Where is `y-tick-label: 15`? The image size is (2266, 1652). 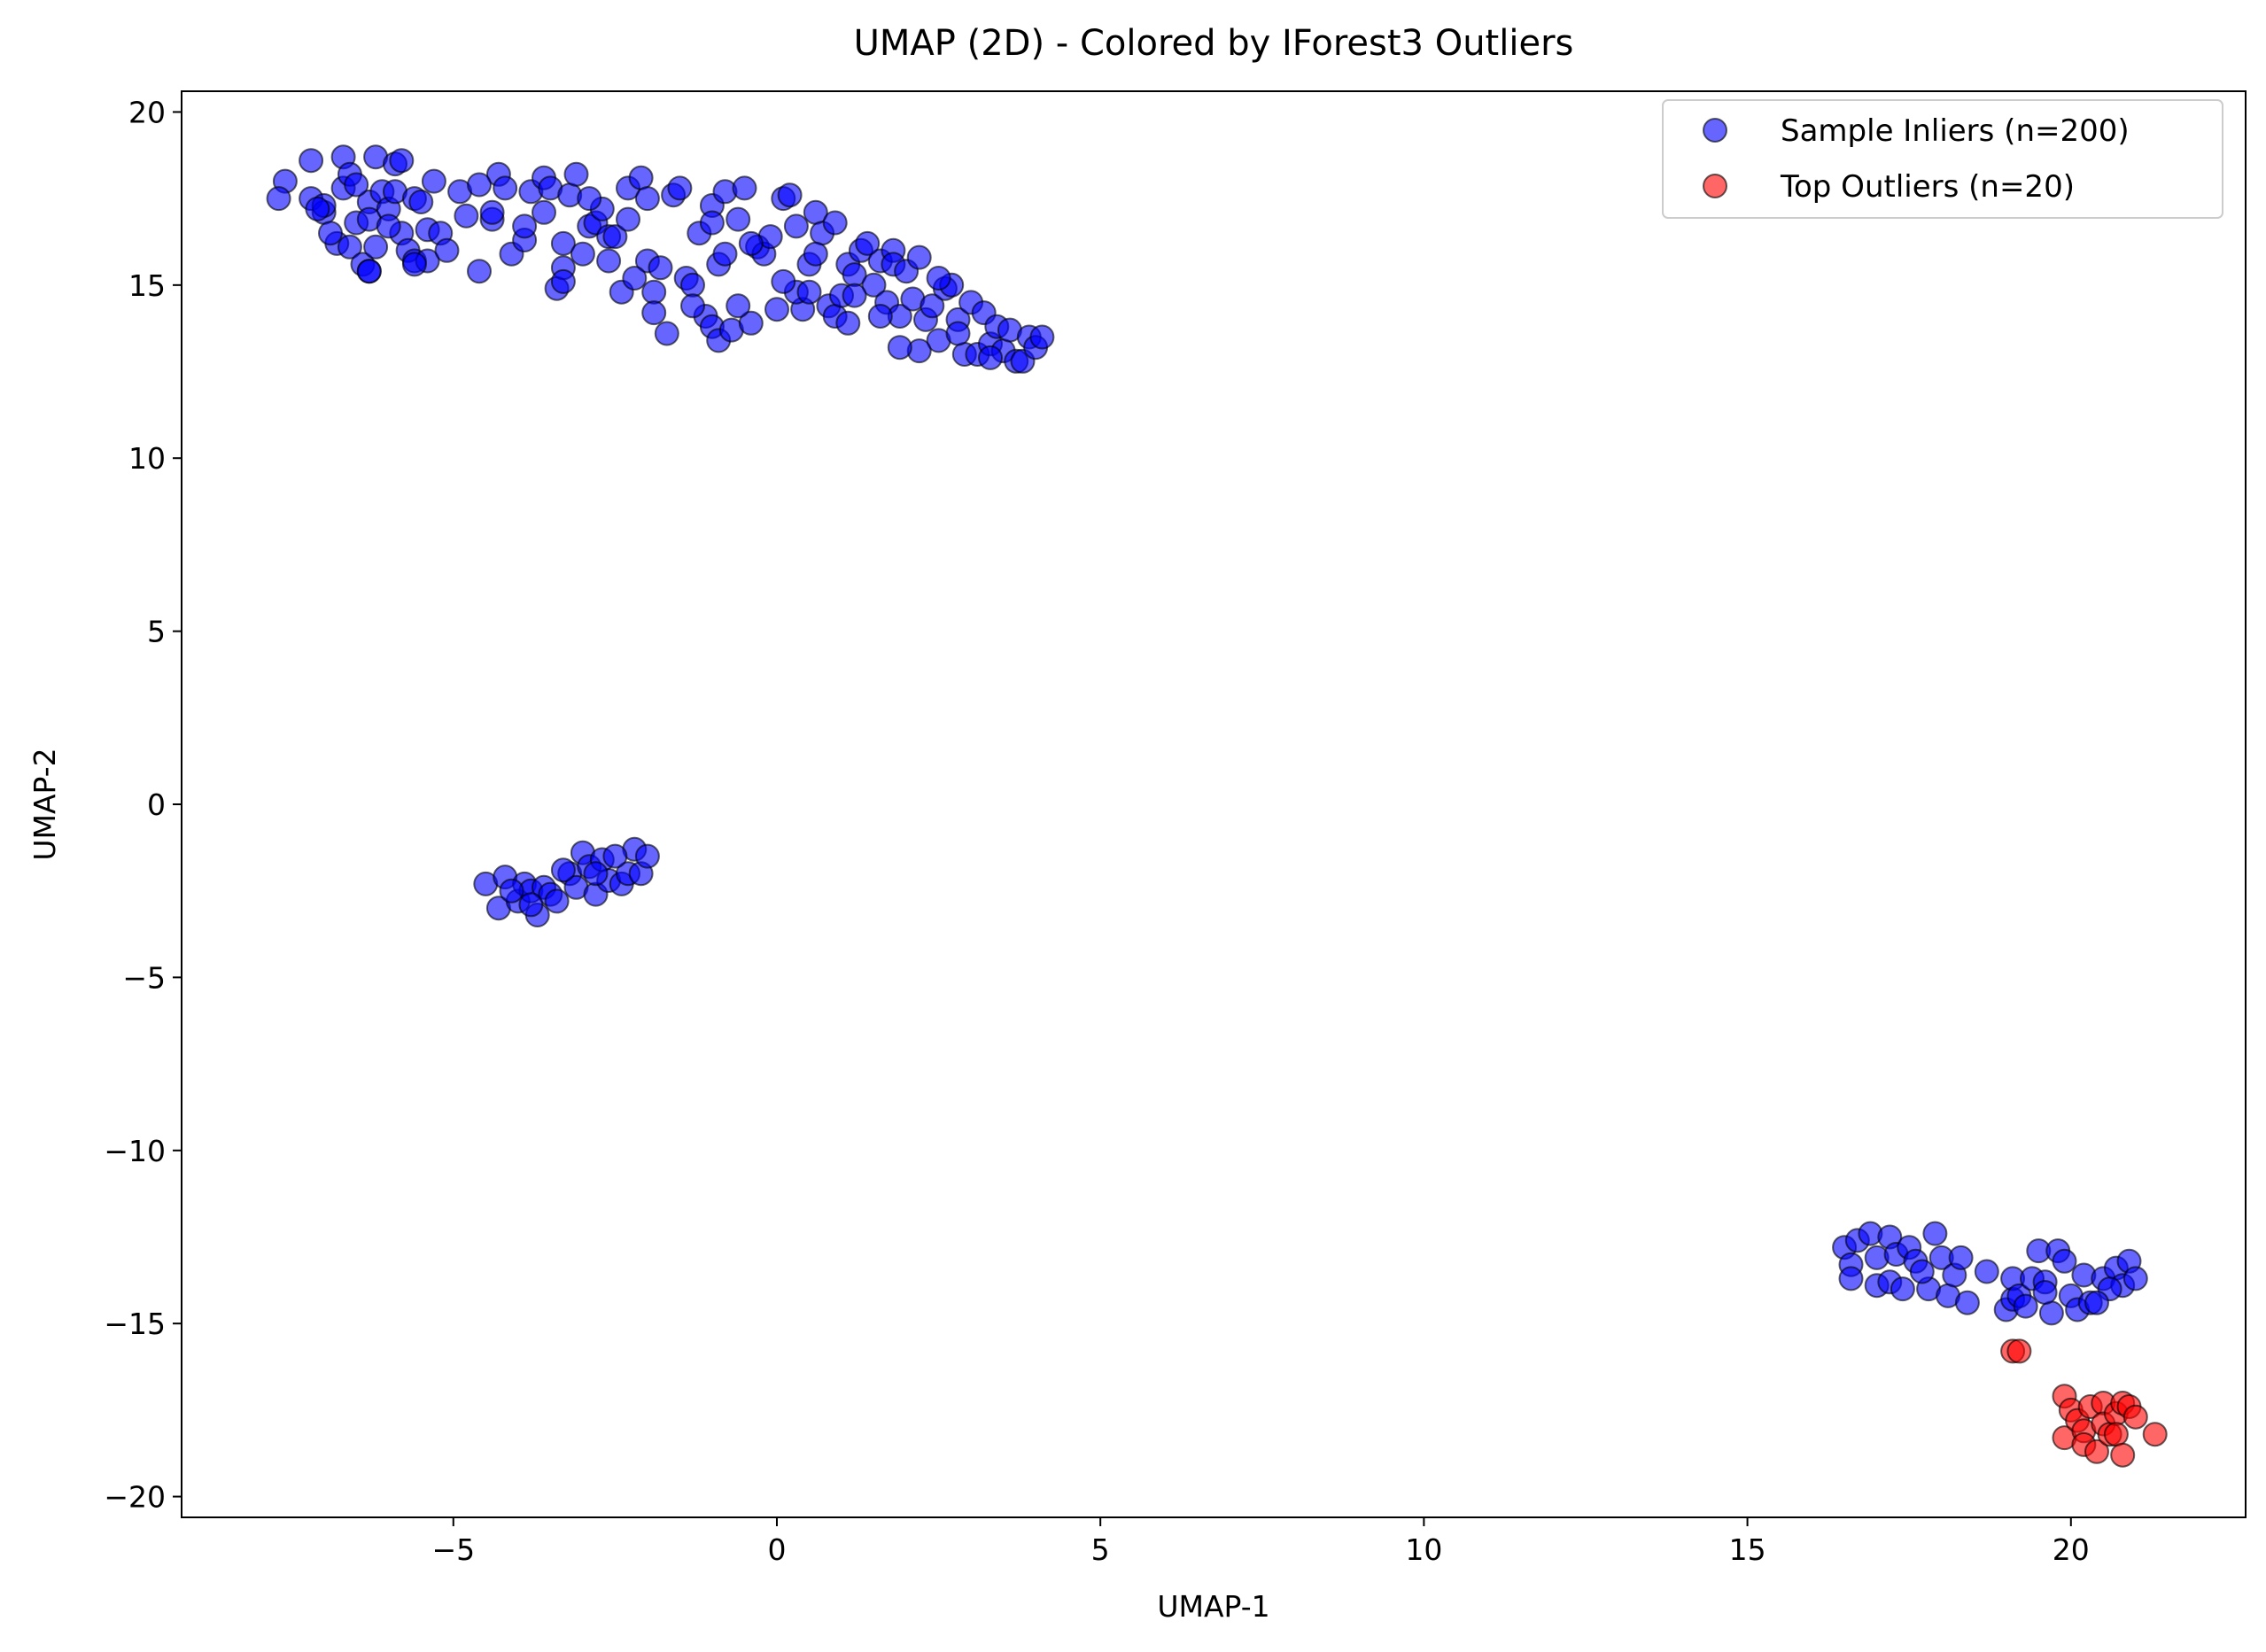 y-tick-label: 15 is located at coordinates (147, 285).